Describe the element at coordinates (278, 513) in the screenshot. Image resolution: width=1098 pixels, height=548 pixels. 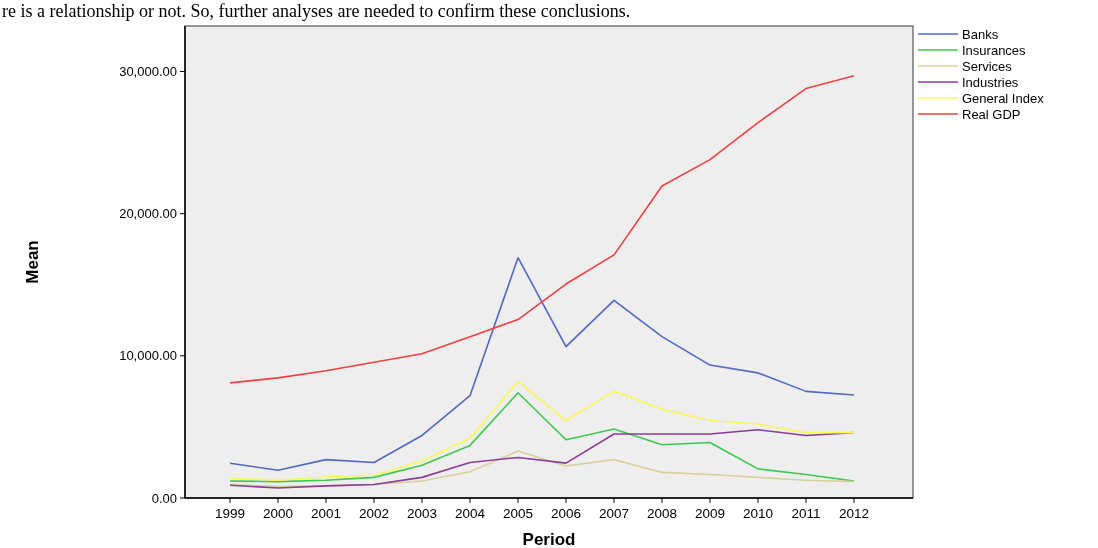
I see `x-tick-label: 2000` at that location.